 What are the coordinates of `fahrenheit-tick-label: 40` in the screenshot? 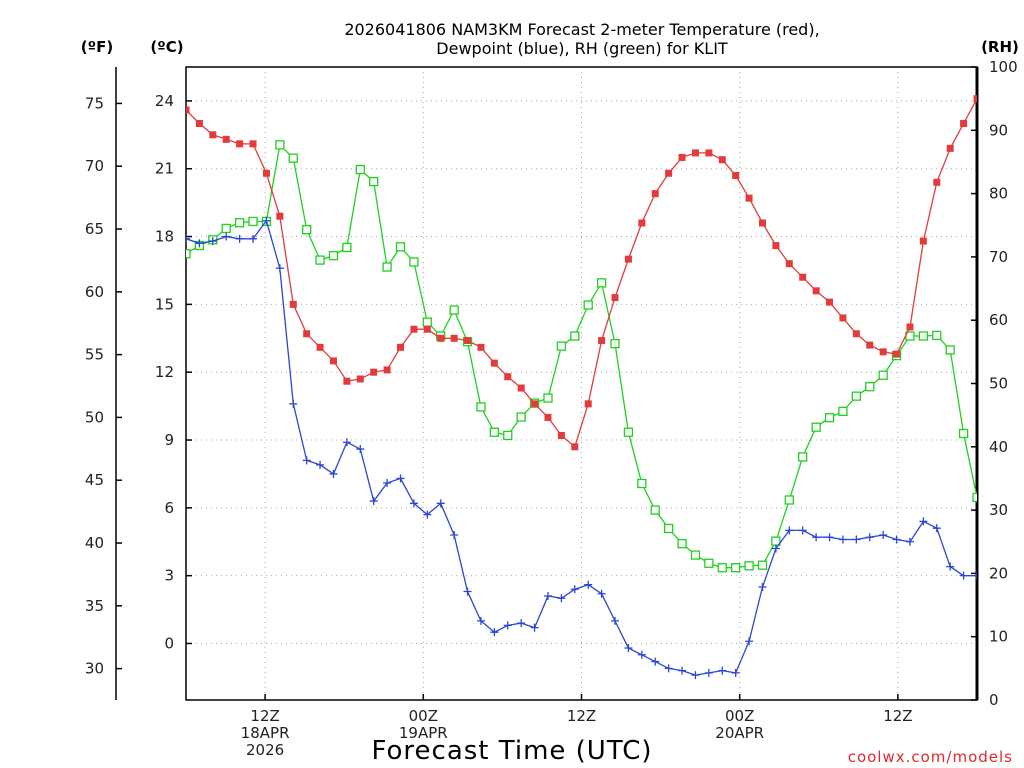 It's located at (94, 543).